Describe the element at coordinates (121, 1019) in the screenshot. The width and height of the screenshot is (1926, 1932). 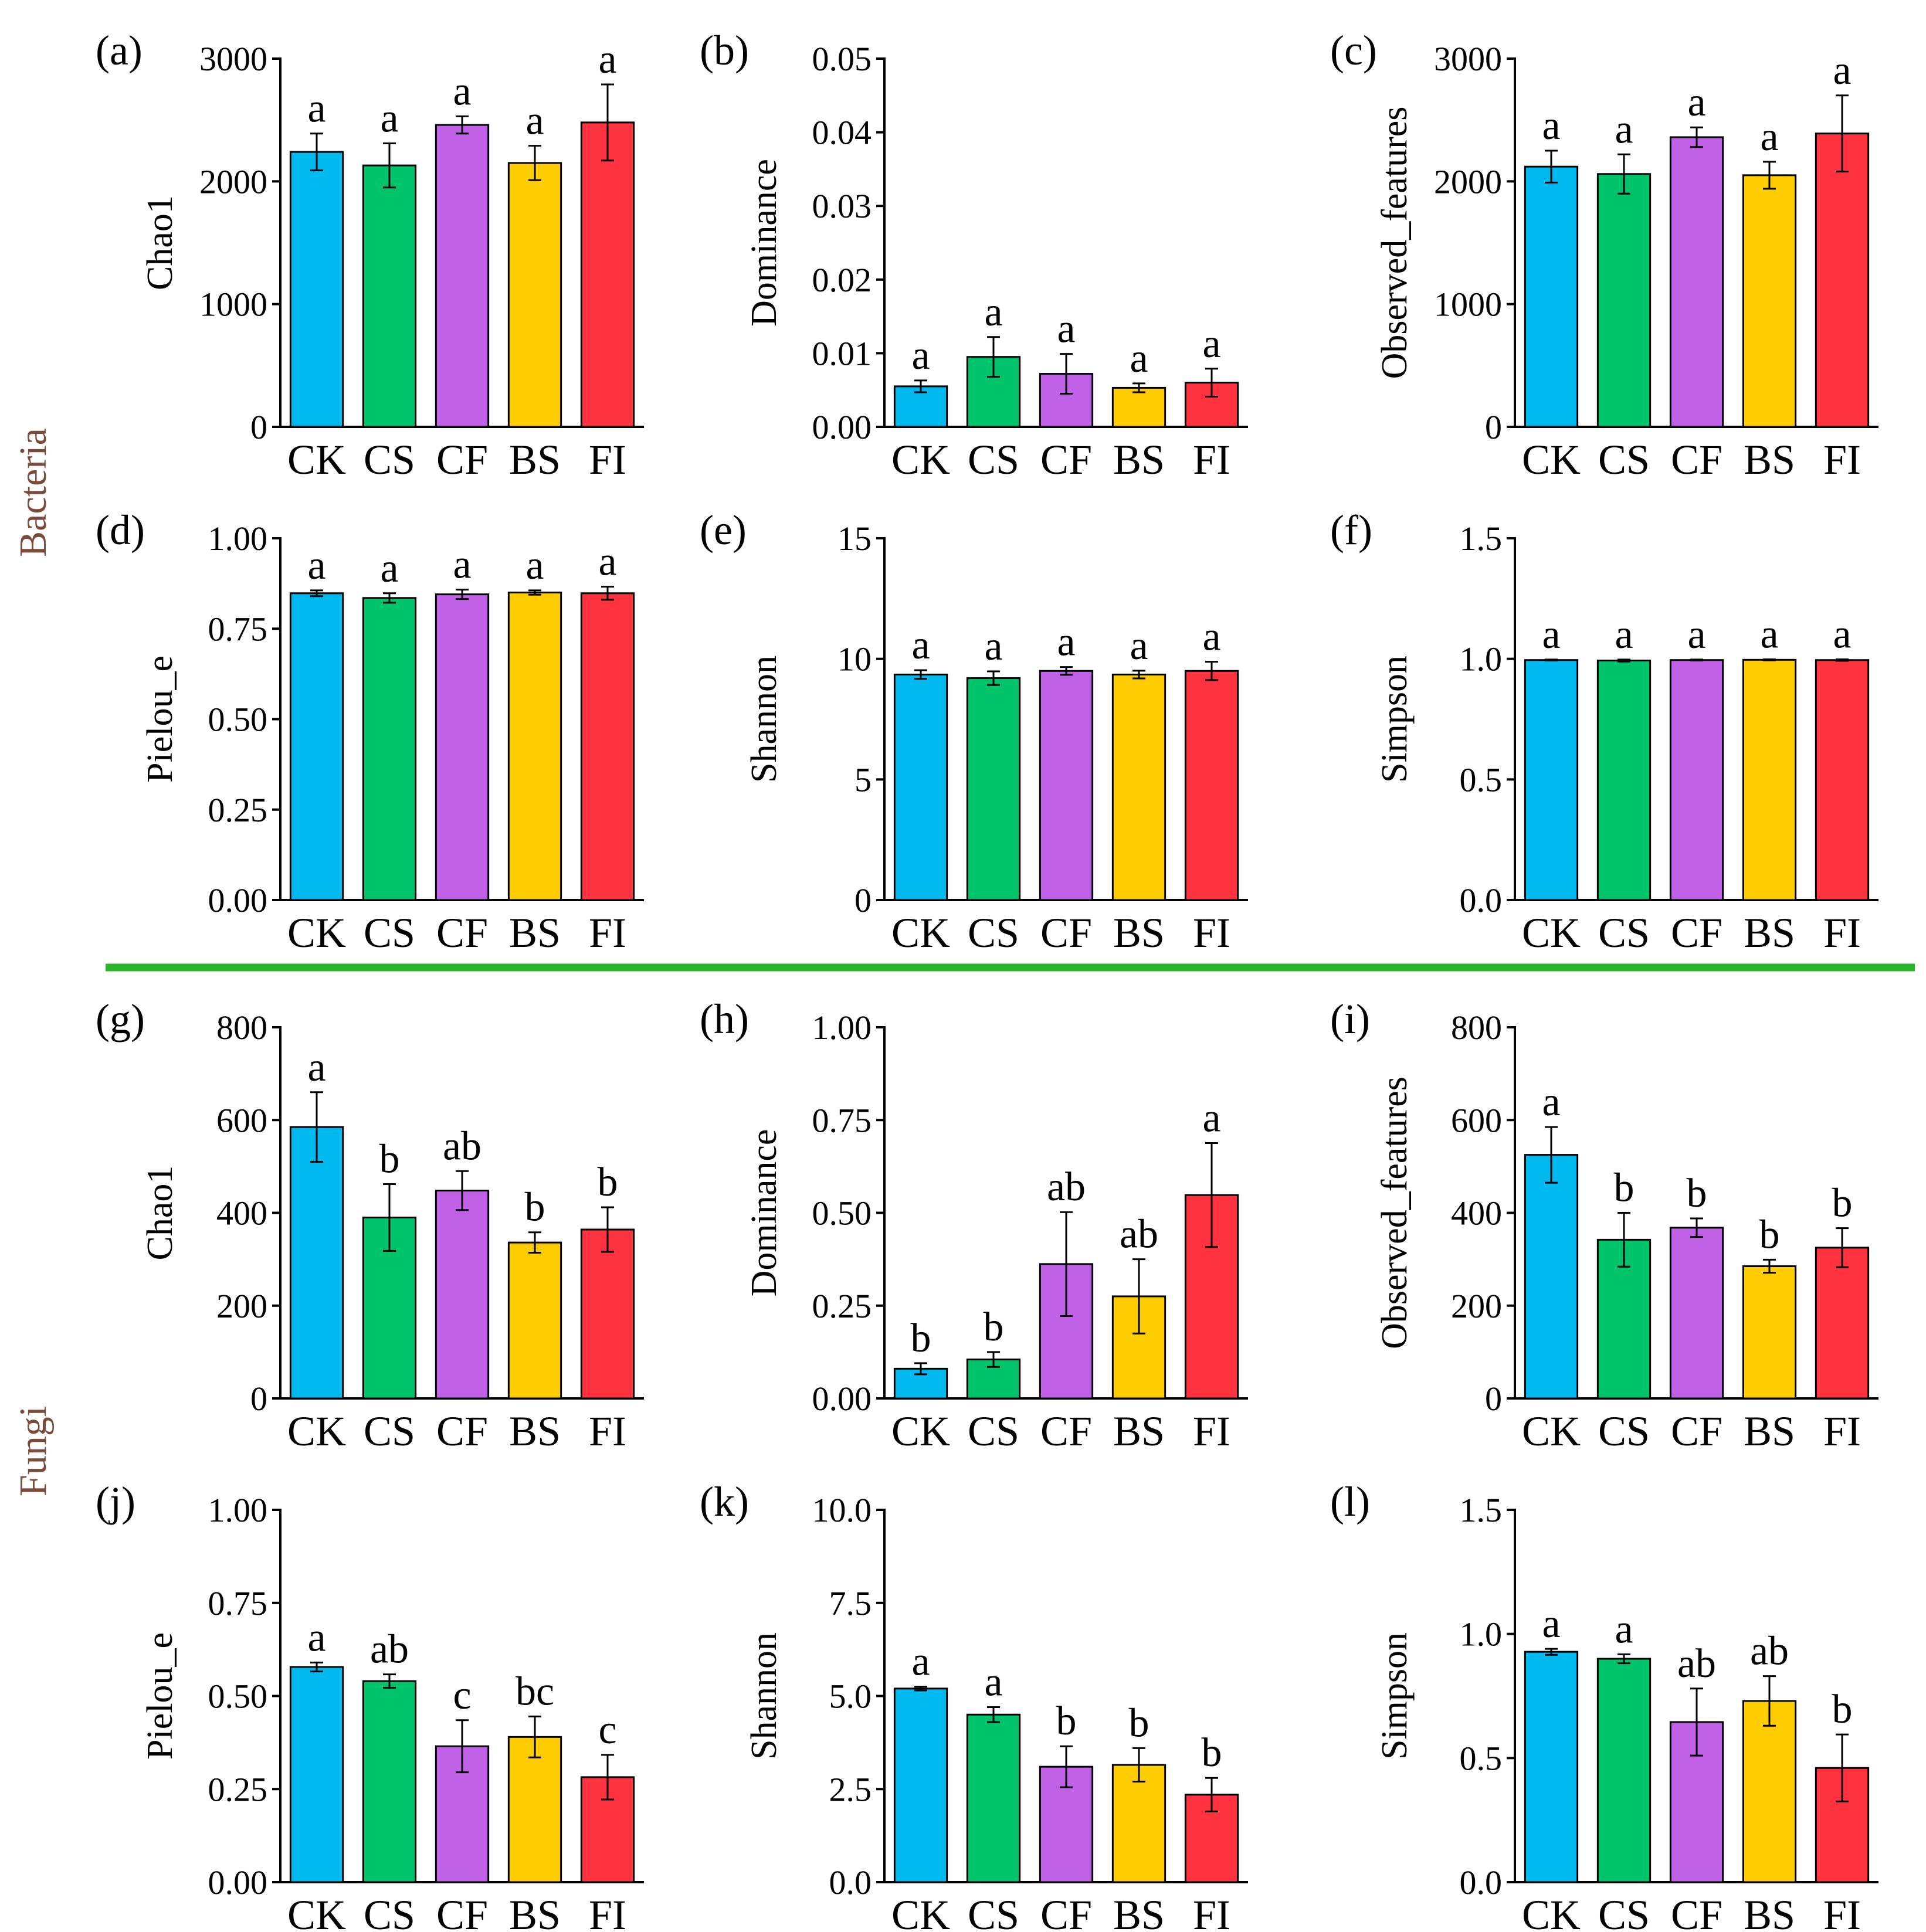
I see `panel-letter: (g)` at that location.